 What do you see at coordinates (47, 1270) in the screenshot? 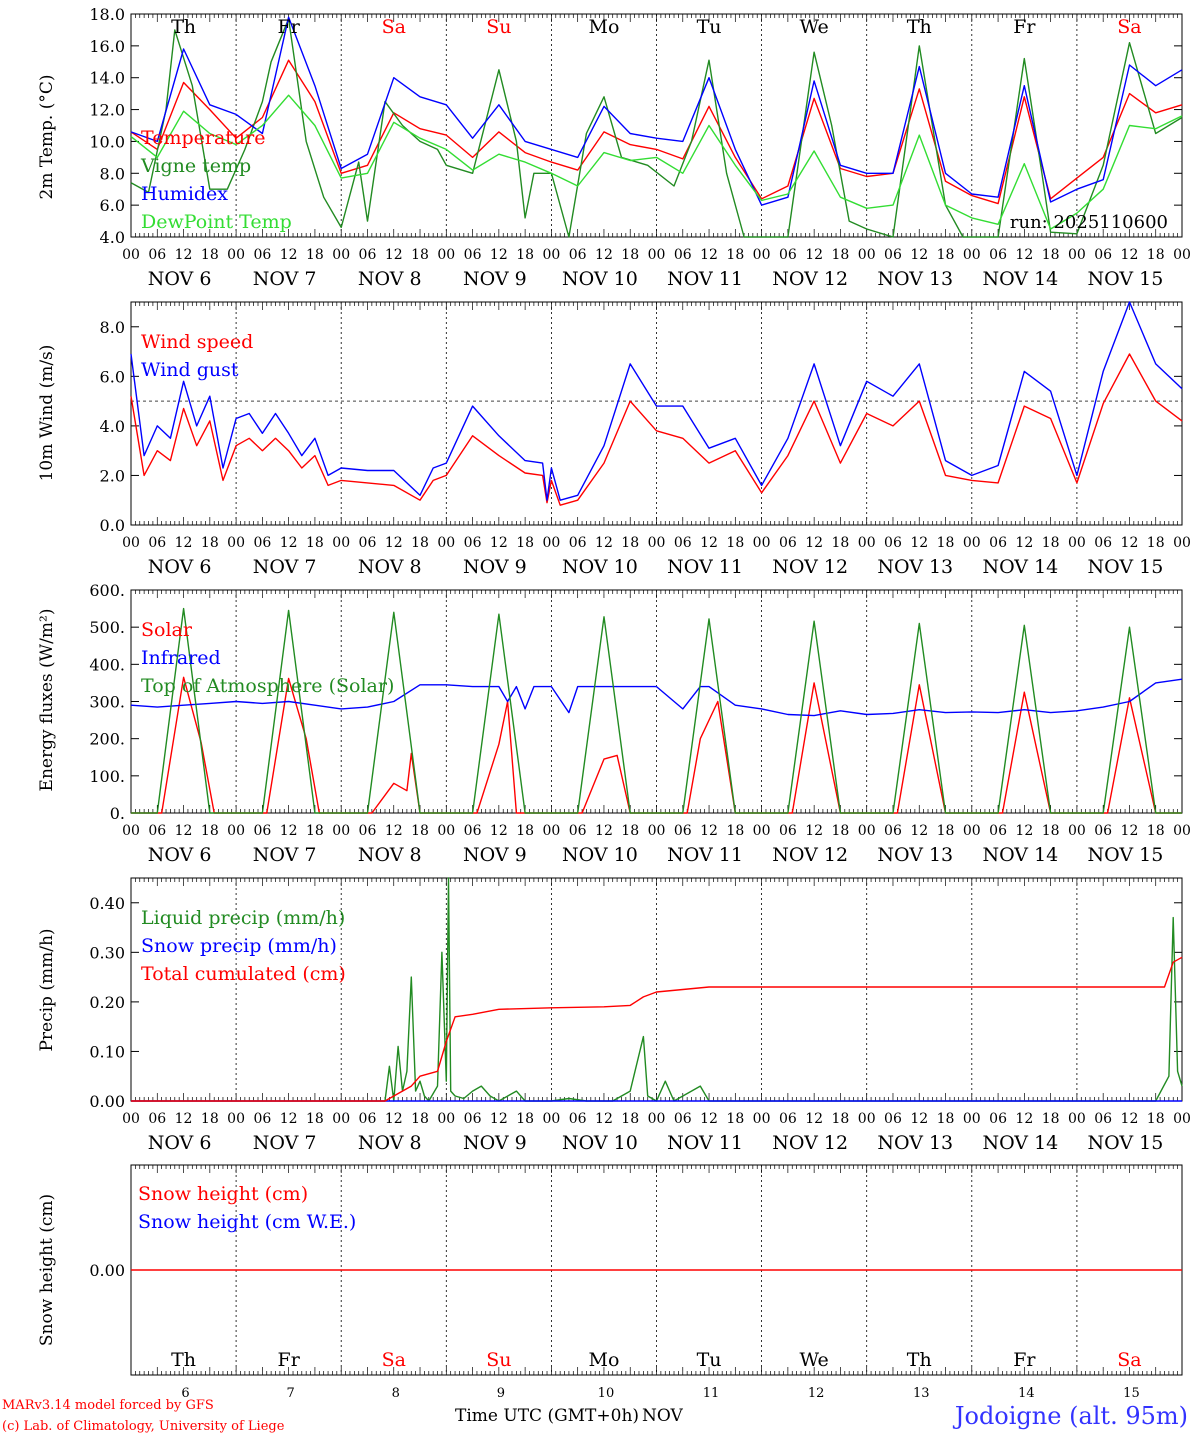
I see `y-axis-title: Snow height (cm)` at bounding box center [47, 1270].